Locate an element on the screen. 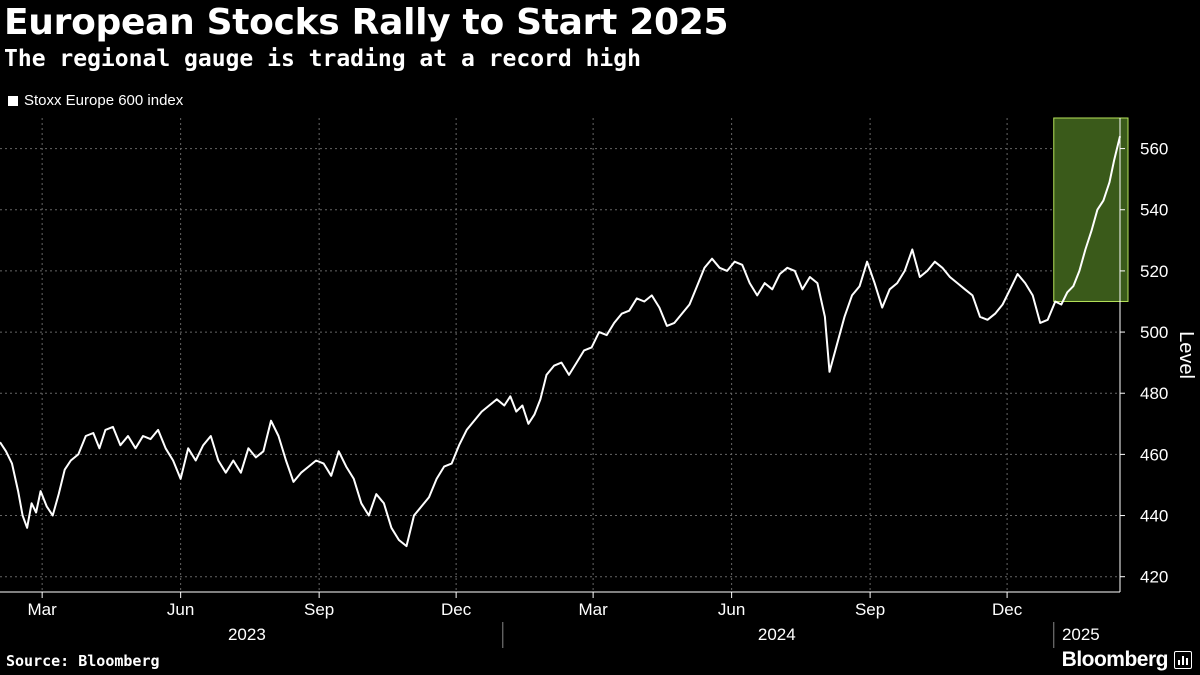 This screenshot has width=1200, height=675. x-year-label: 2024 is located at coordinates (777, 634).